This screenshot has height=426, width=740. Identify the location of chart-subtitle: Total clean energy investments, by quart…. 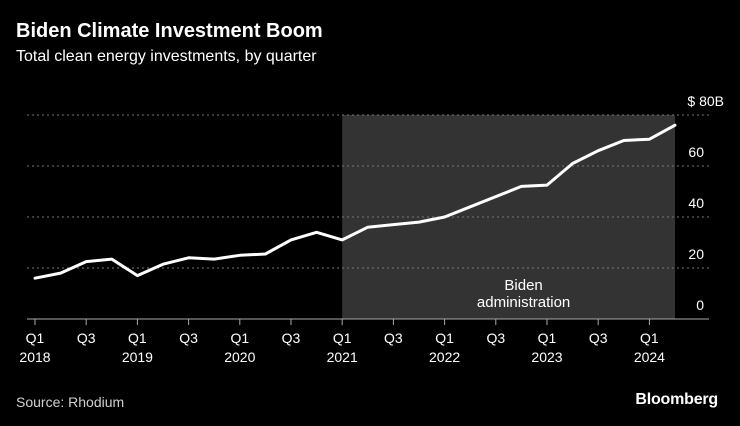
(166, 56).